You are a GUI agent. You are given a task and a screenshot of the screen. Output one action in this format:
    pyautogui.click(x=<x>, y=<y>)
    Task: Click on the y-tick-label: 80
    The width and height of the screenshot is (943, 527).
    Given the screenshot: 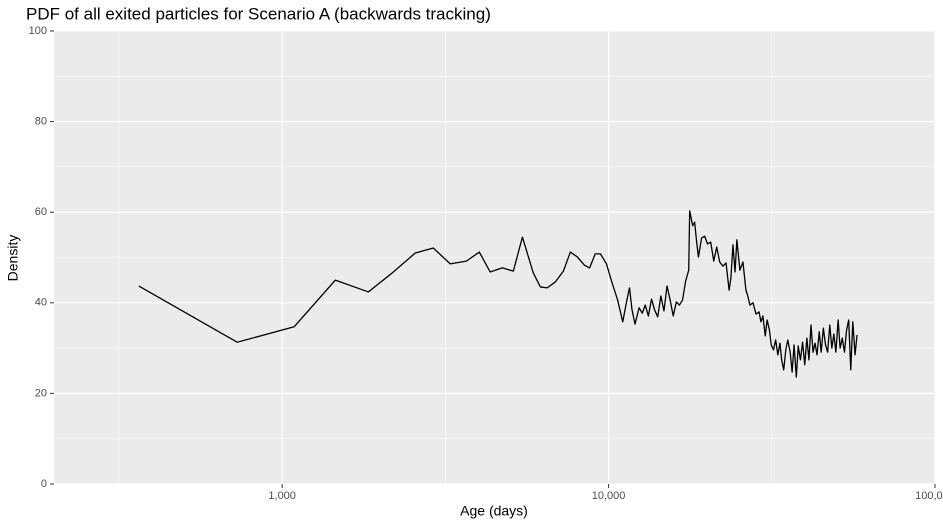 What is the action you would take?
    pyautogui.click(x=41, y=122)
    